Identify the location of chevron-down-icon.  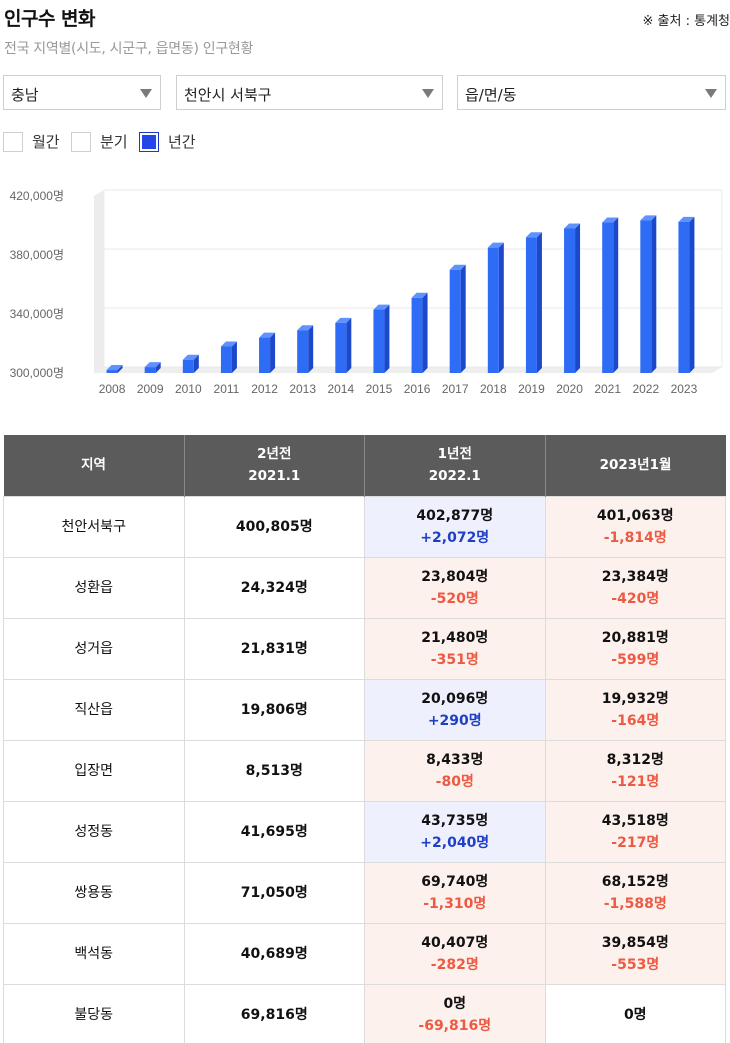
(146, 93).